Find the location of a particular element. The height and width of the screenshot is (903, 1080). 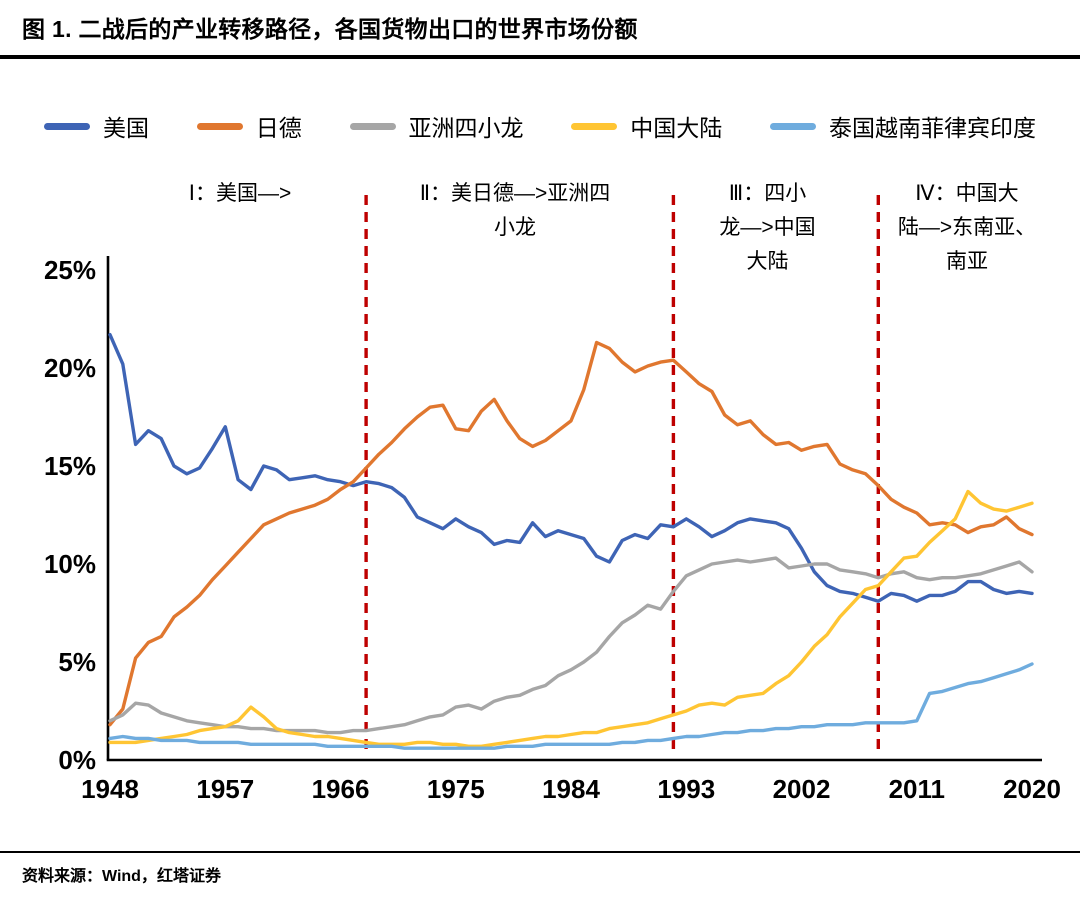

svg-text: 15% is located at coordinates (70, 466).